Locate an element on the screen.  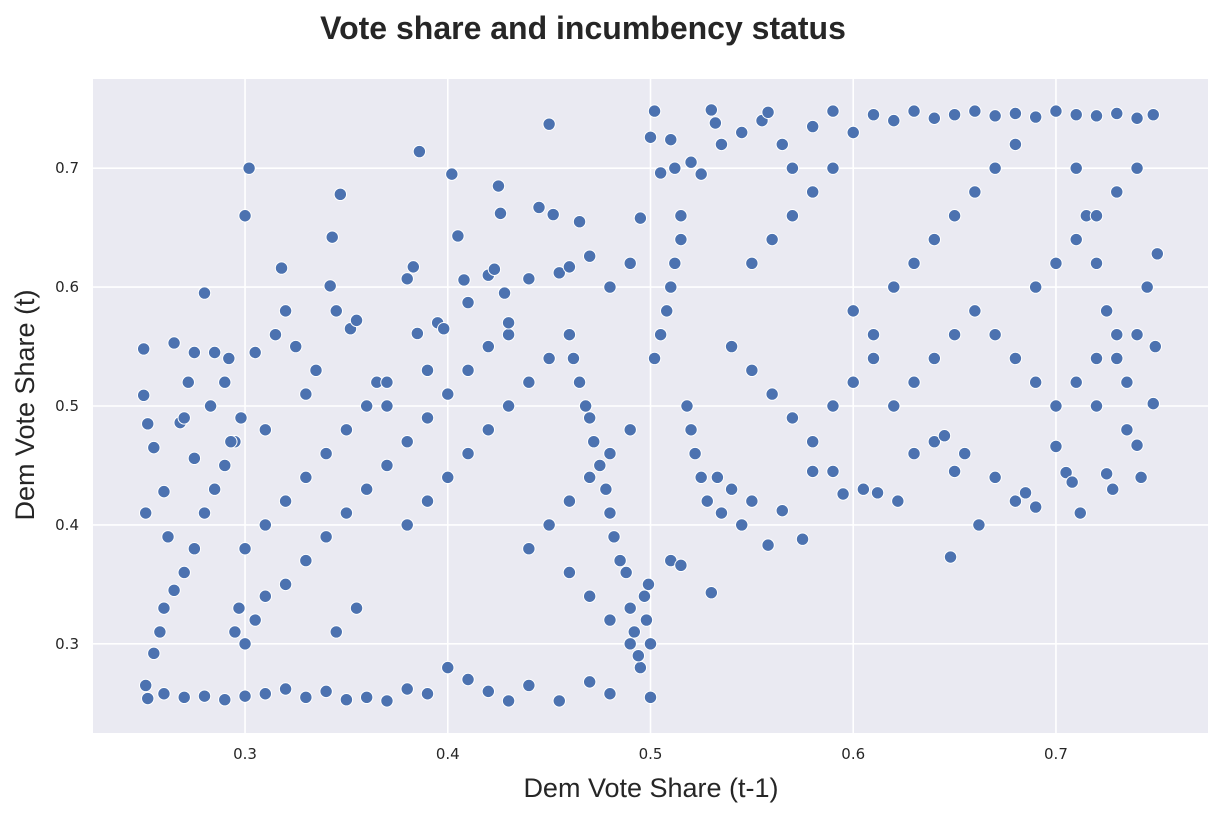
x-tick-label: 0.6 is located at coordinates (853, 754).